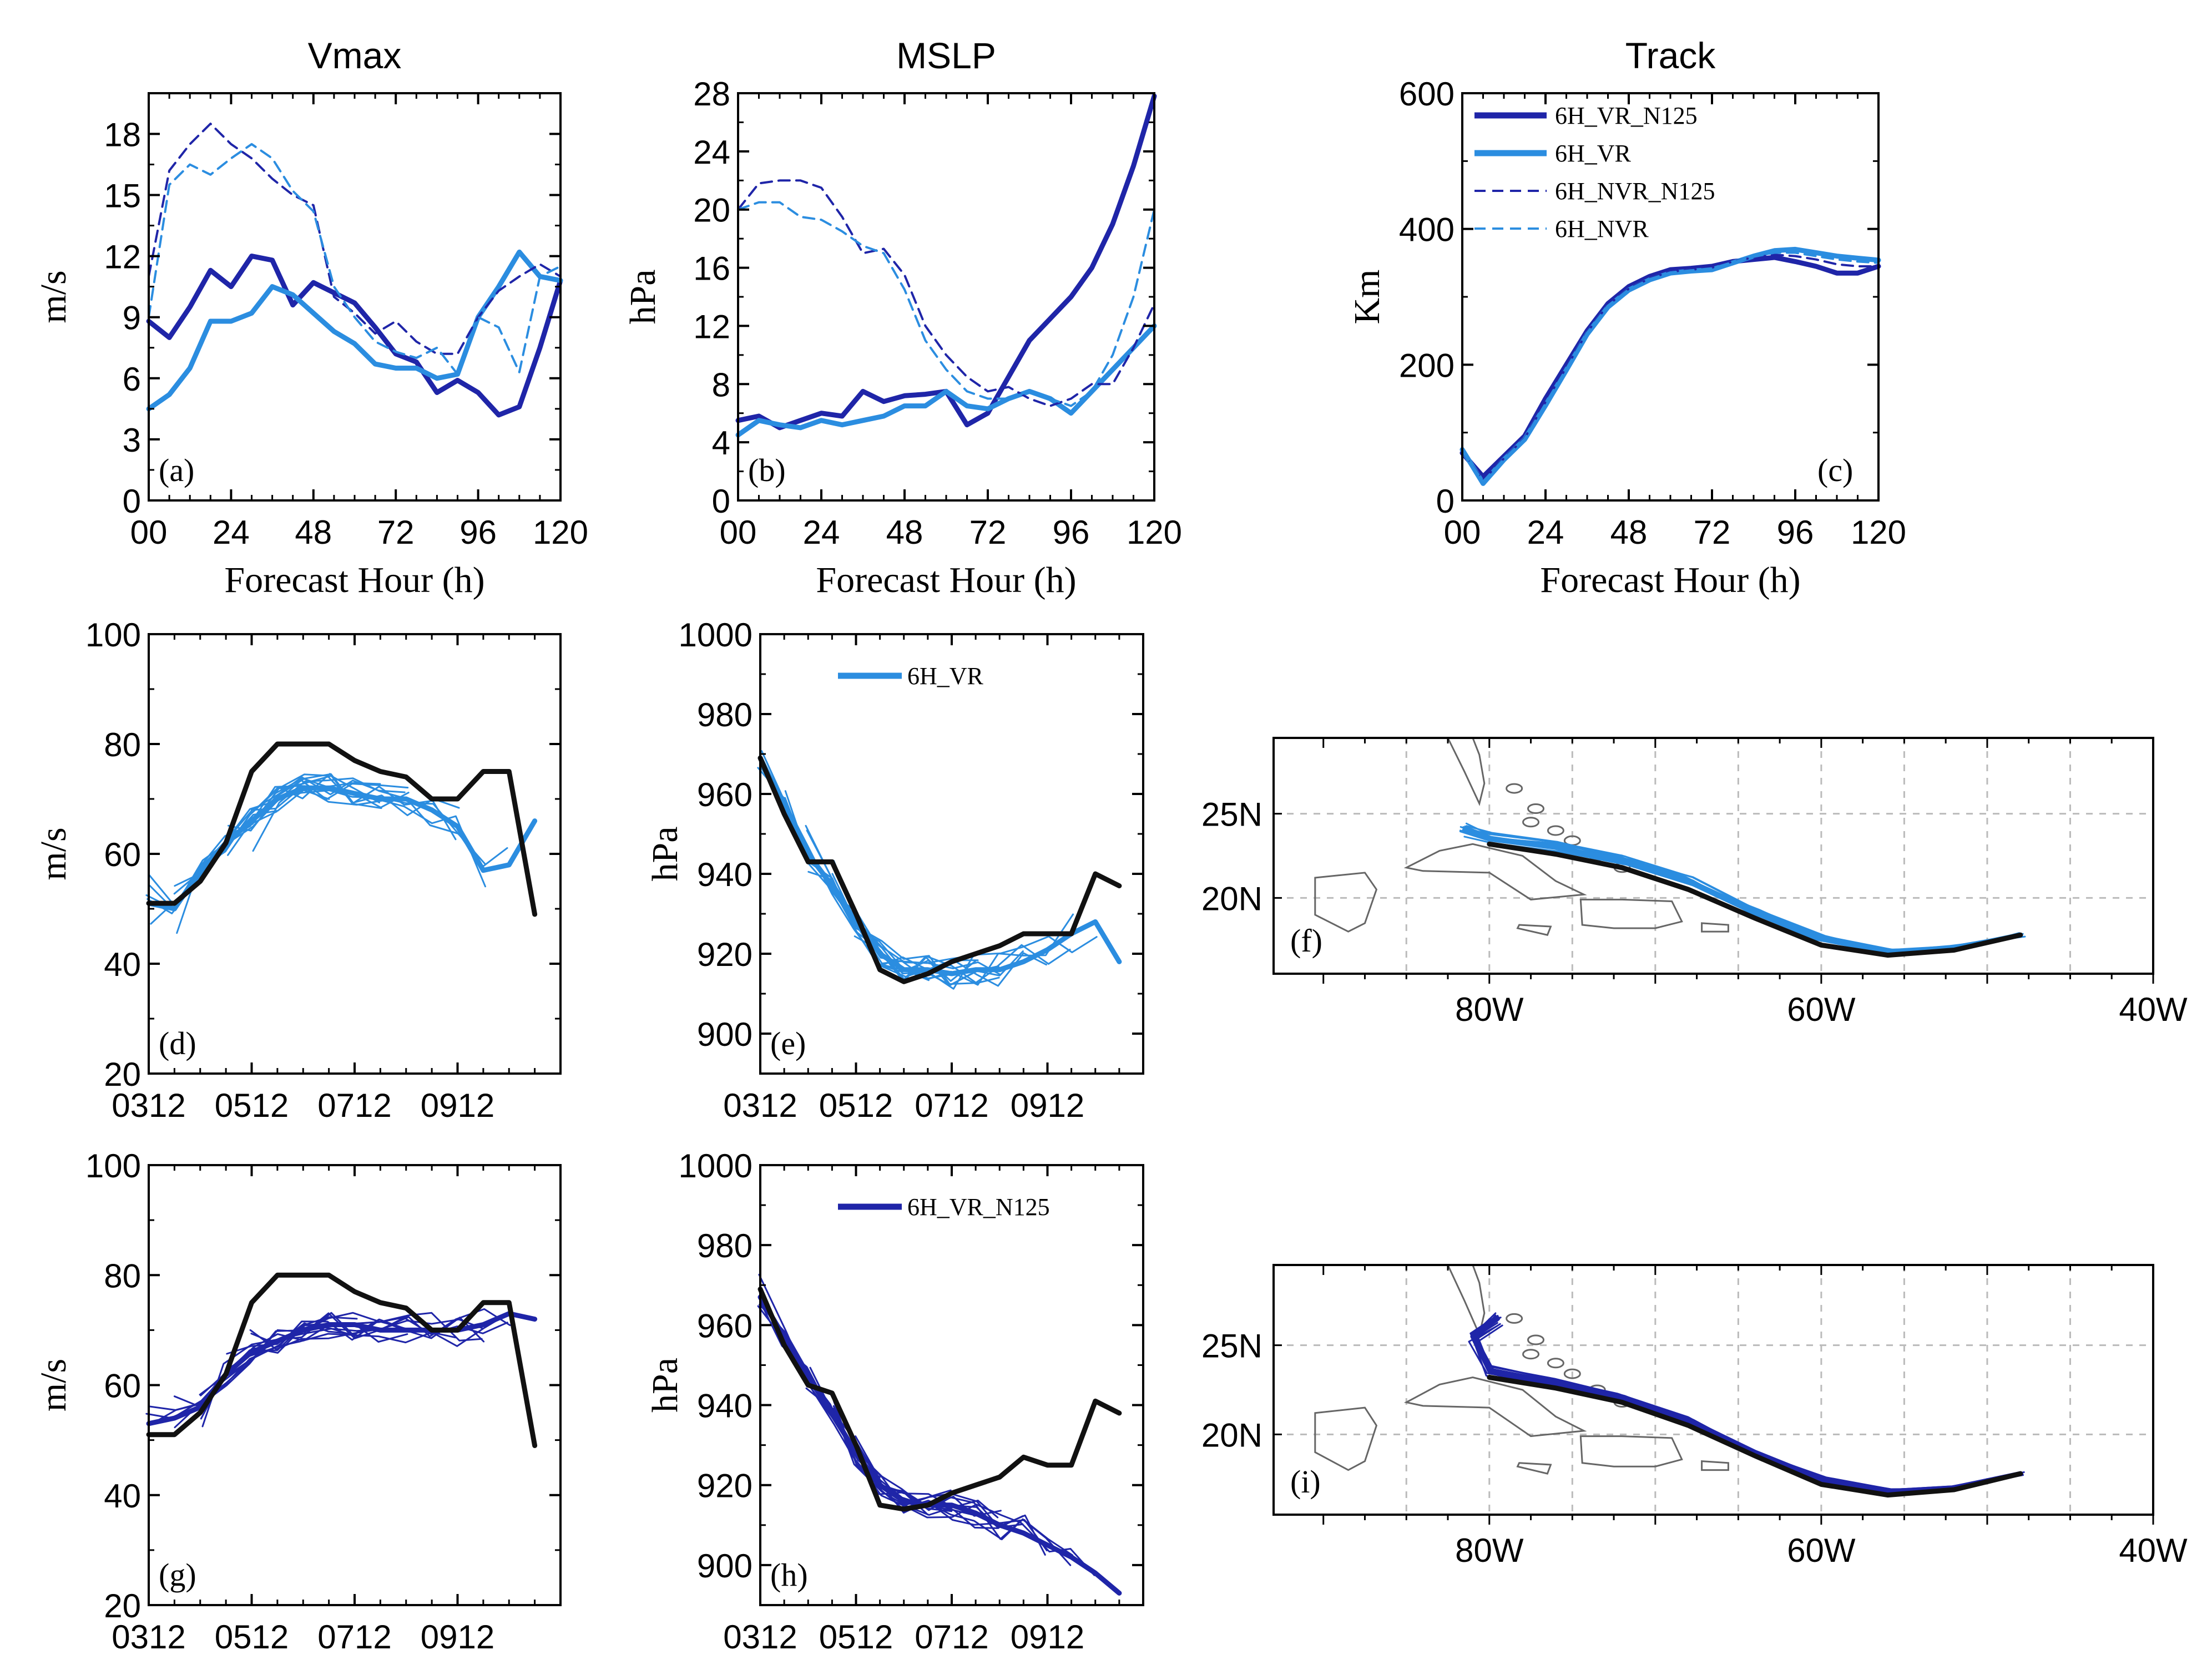 The image size is (2212, 1675). I want to click on y-tick-label: 600, so click(1427, 94).